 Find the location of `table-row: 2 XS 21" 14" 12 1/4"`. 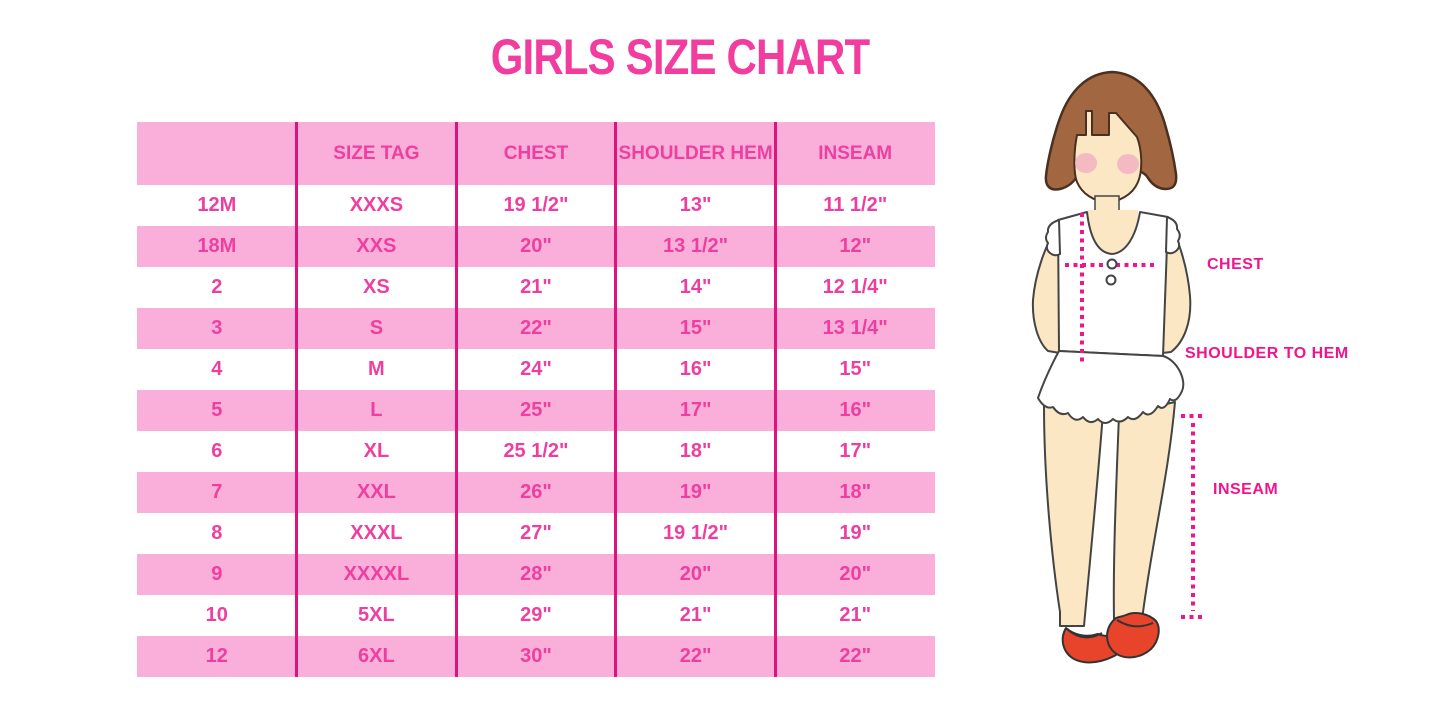

table-row: 2 XS 21" 14" 12 1/4" is located at coordinates (536, 287).